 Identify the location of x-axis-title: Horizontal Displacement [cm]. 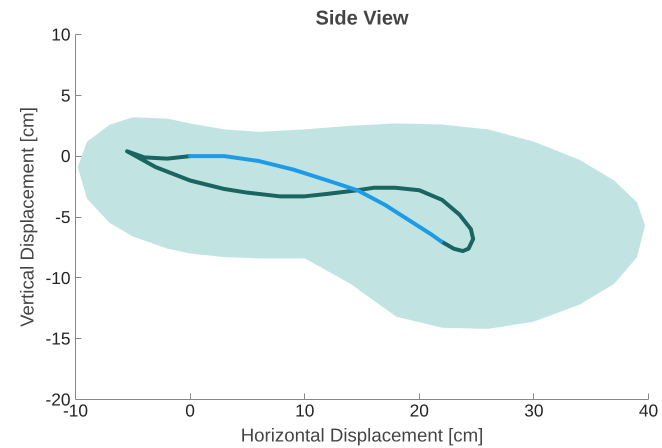
(362, 435).